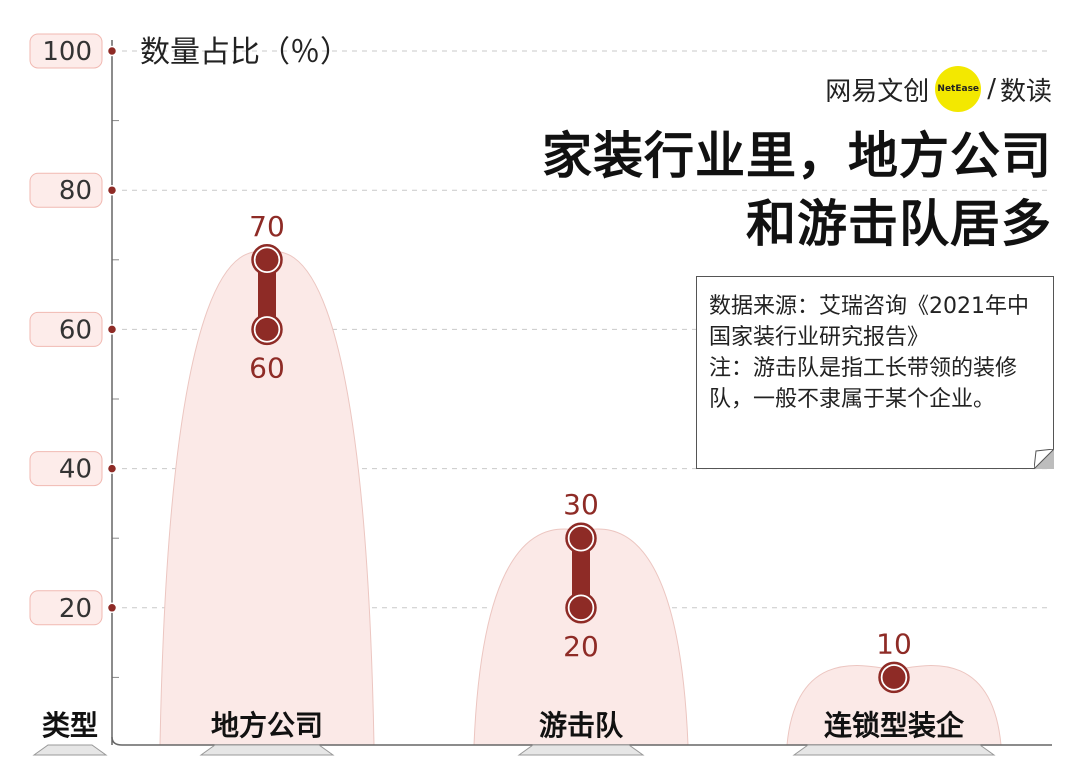  What do you see at coordinates (863, 384) in the screenshot?
I see `remark-text: 注：游击队是指工长带领的装修队，一般不隶属于某个企业。` at bounding box center [863, 384].